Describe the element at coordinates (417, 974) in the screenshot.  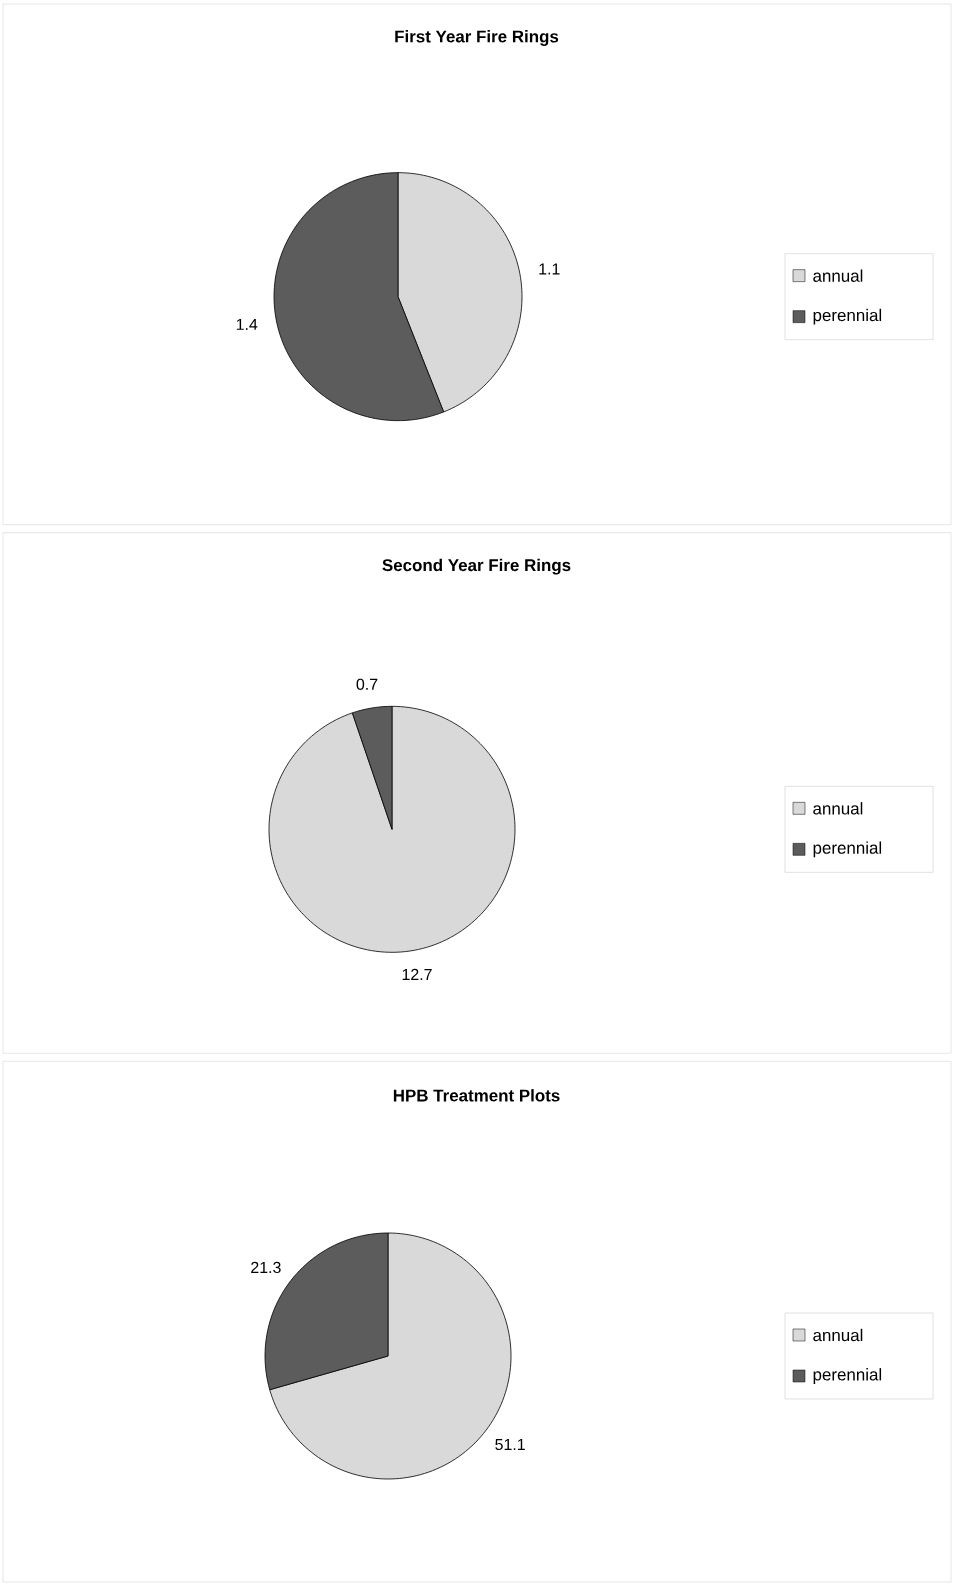
I see `data-label: 12.7` at that location.